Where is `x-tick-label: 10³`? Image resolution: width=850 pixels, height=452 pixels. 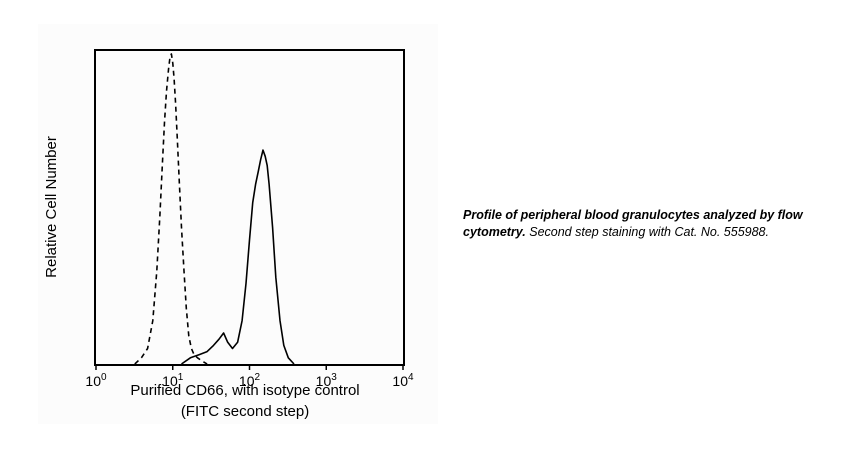
x-tick-label: 10³ is located at coordinates (327, 380).